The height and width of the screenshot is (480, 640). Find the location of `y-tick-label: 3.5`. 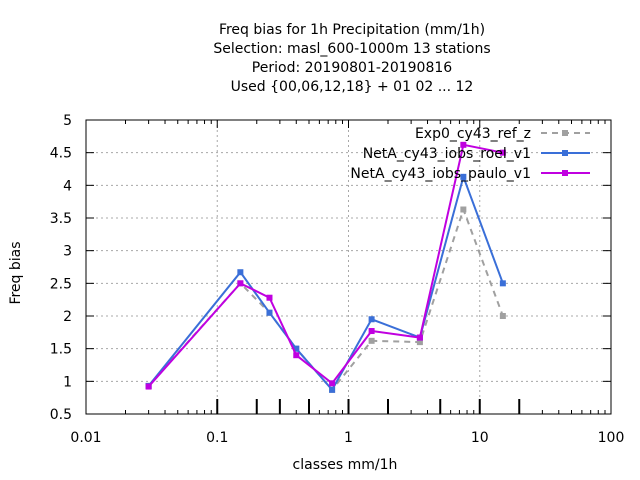

y-tick-label: 3.5 is located at coordinates (61, 219).